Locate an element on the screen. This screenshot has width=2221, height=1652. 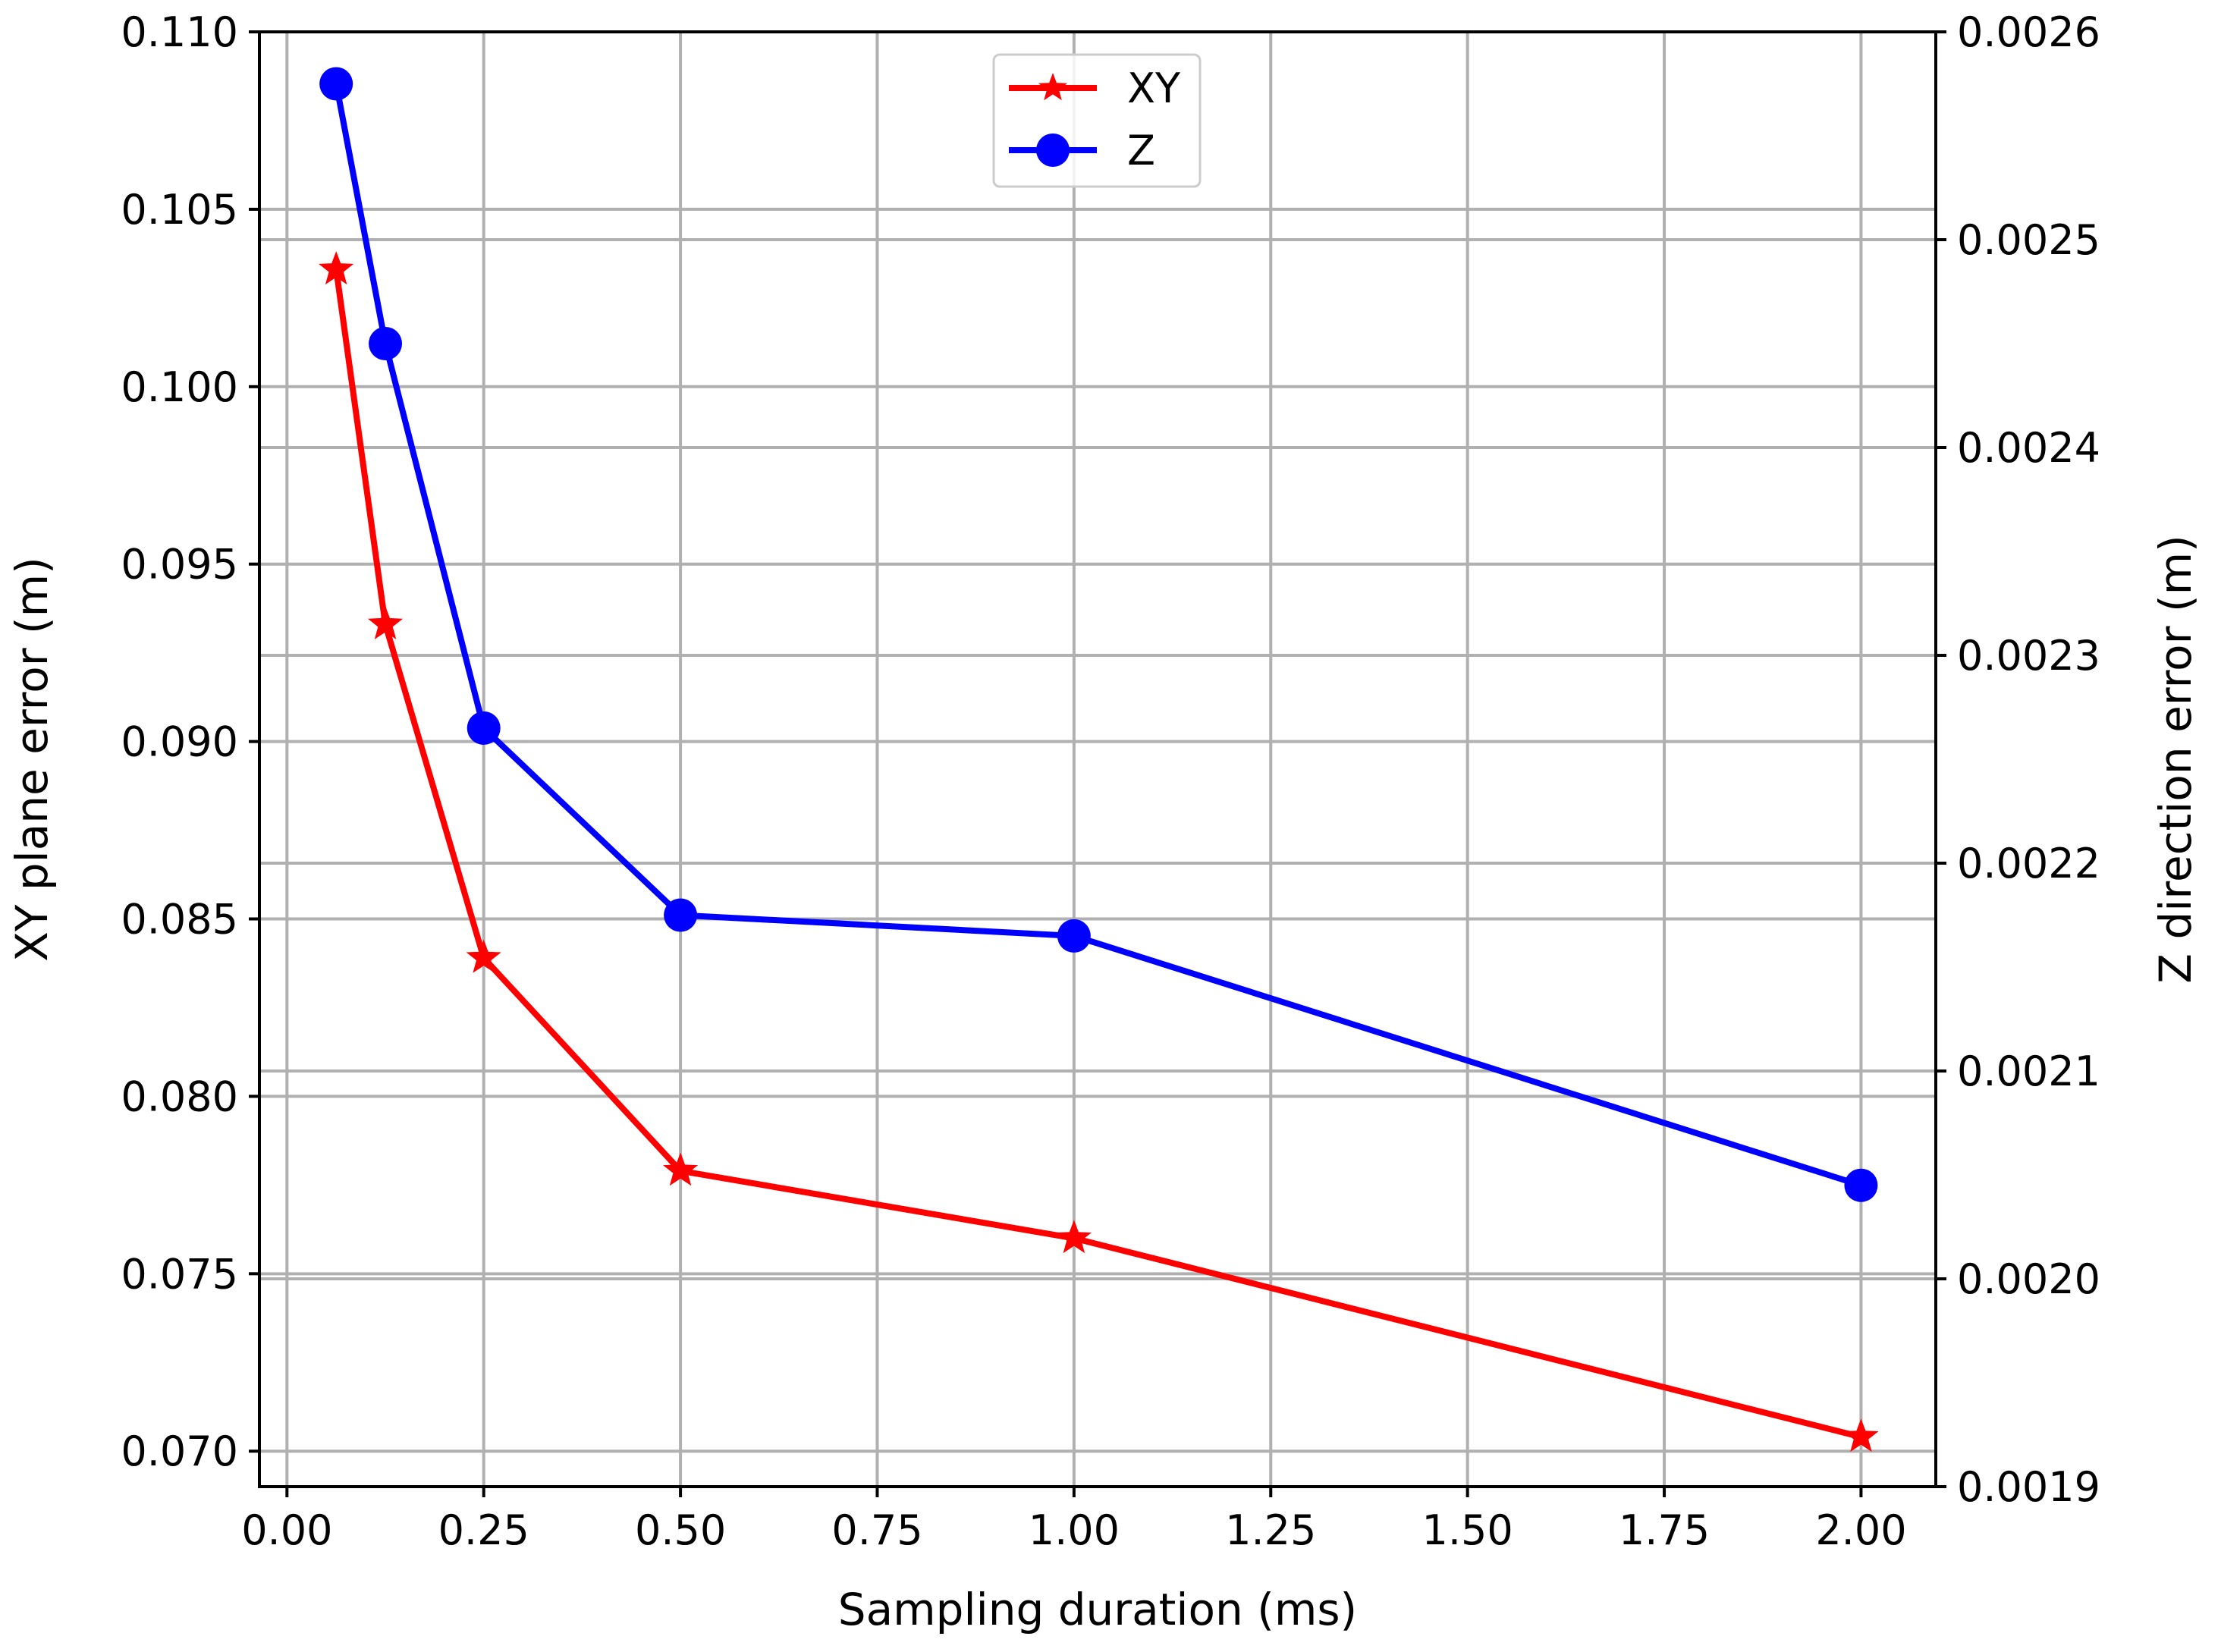
y-left-tick-label: 0.085 is located at coordinates (179, 920).